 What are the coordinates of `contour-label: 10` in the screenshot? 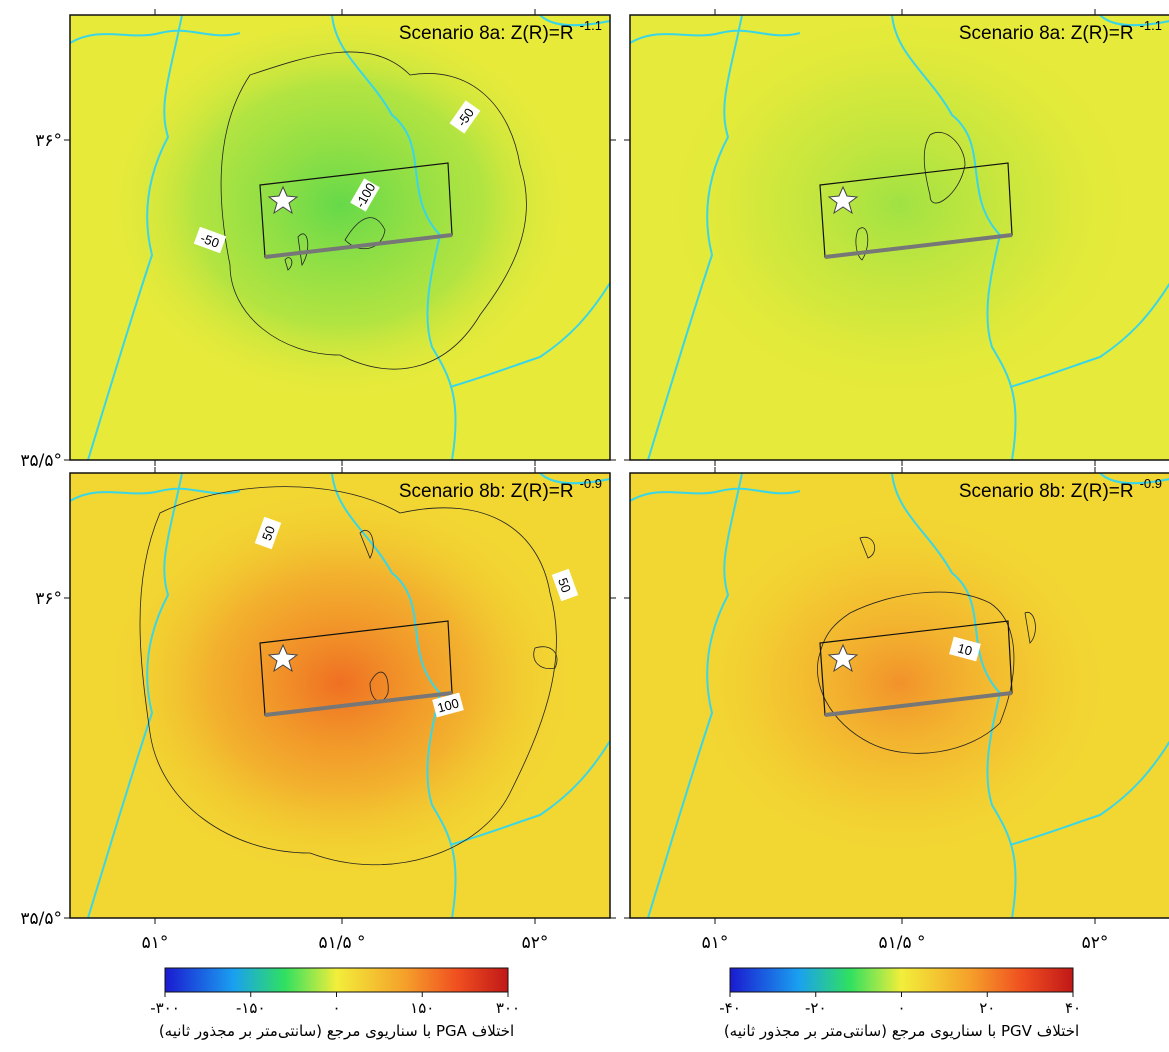 It's located at (965, 649).